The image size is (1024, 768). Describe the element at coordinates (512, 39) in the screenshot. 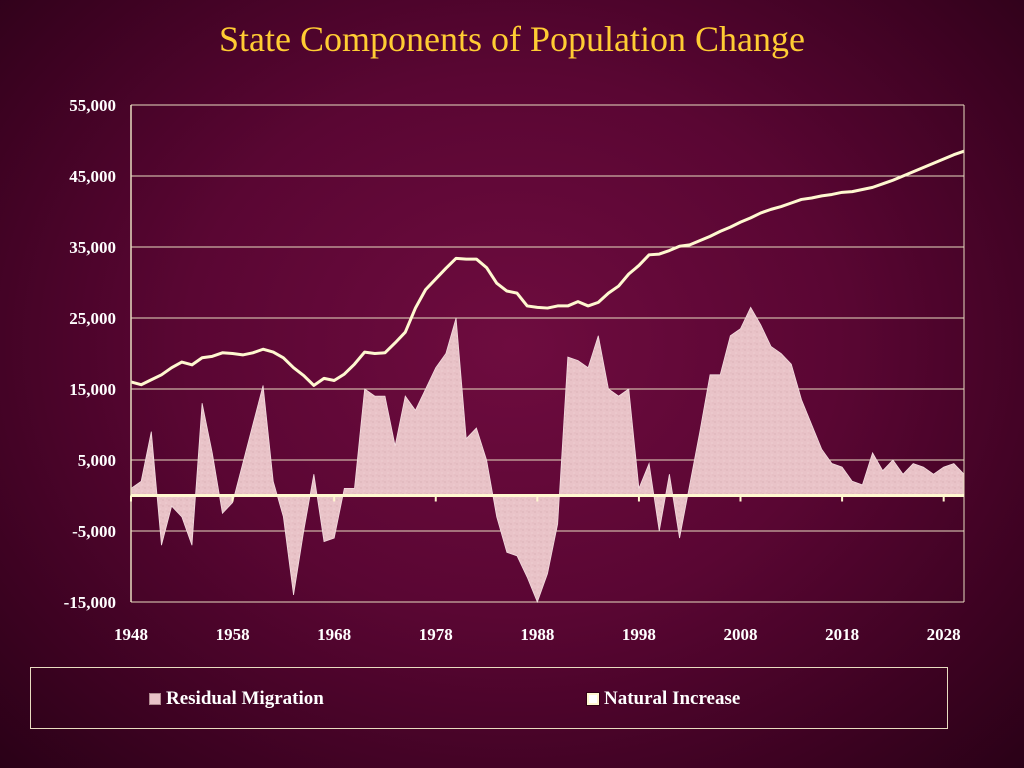

I see `chart-title: State Components of Population Change` at that location.